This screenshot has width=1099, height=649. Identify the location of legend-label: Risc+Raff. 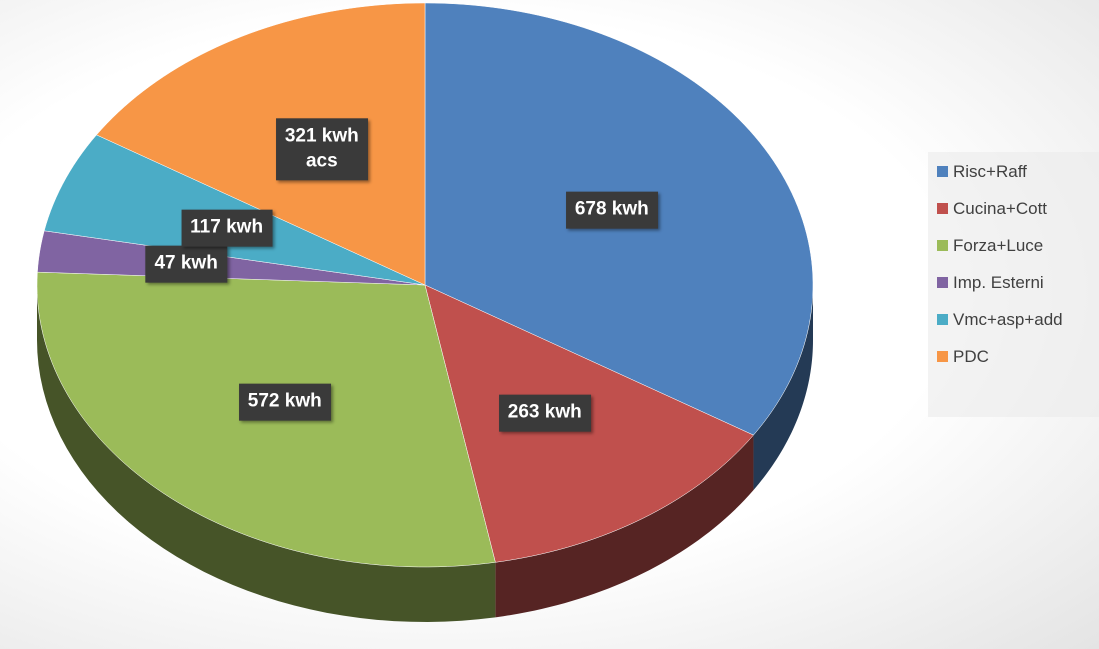
(990, 171).